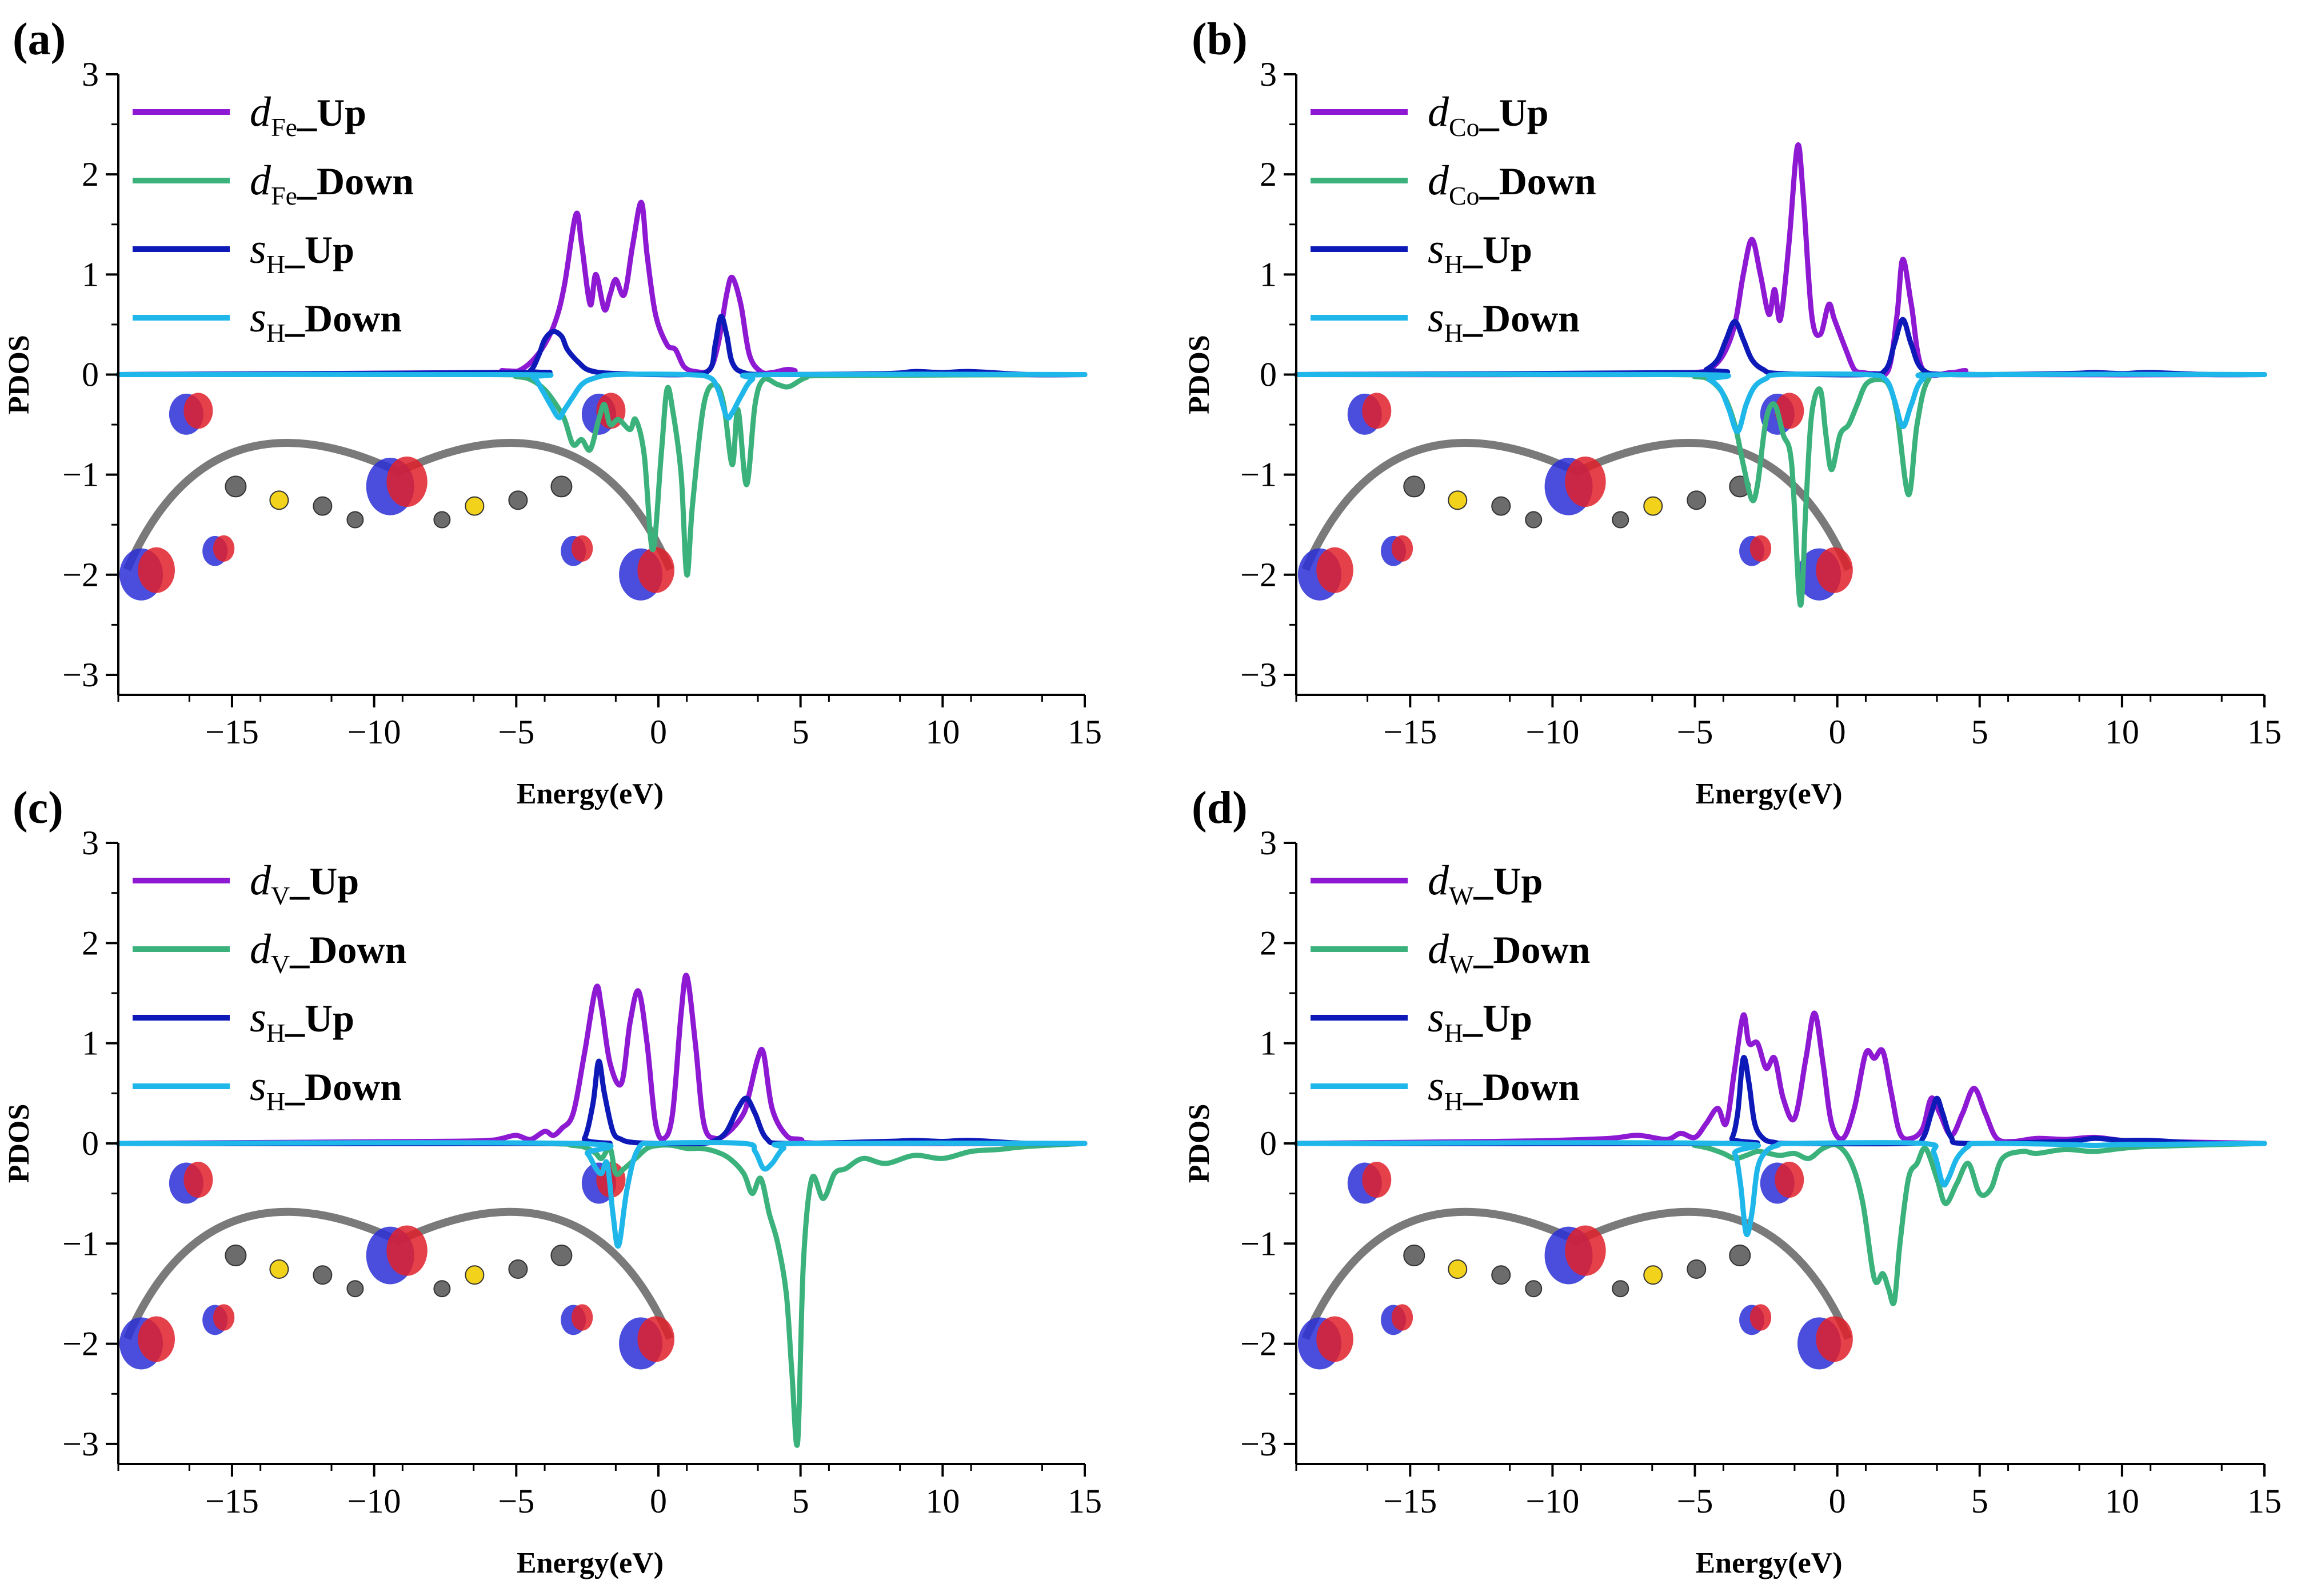 This screenshot has height=1596, width=2297. What do you see at coordinates (1258, 1444) in the screenshot?
I see `y-tick-label: −3` at bounding box center [1258, 1444].